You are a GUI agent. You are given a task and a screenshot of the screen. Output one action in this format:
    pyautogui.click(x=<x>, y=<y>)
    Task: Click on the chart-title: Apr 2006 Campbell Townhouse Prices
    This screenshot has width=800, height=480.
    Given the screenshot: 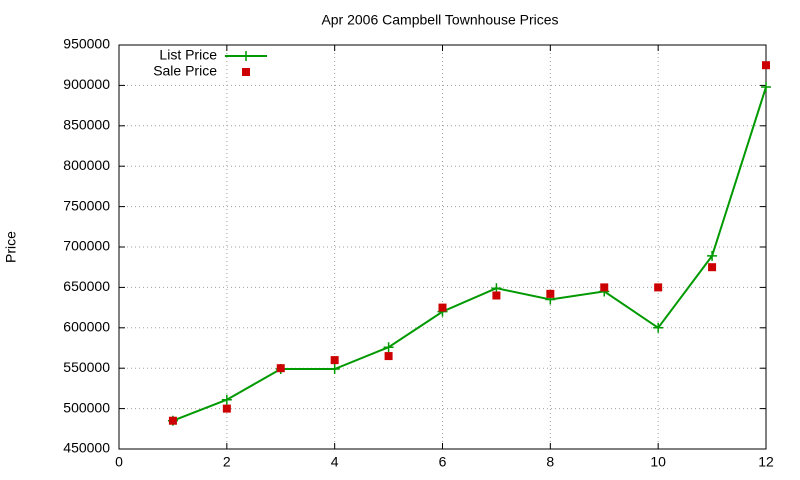 What is the action you would take?
    pyautogui.click(x=439, y=20)
    